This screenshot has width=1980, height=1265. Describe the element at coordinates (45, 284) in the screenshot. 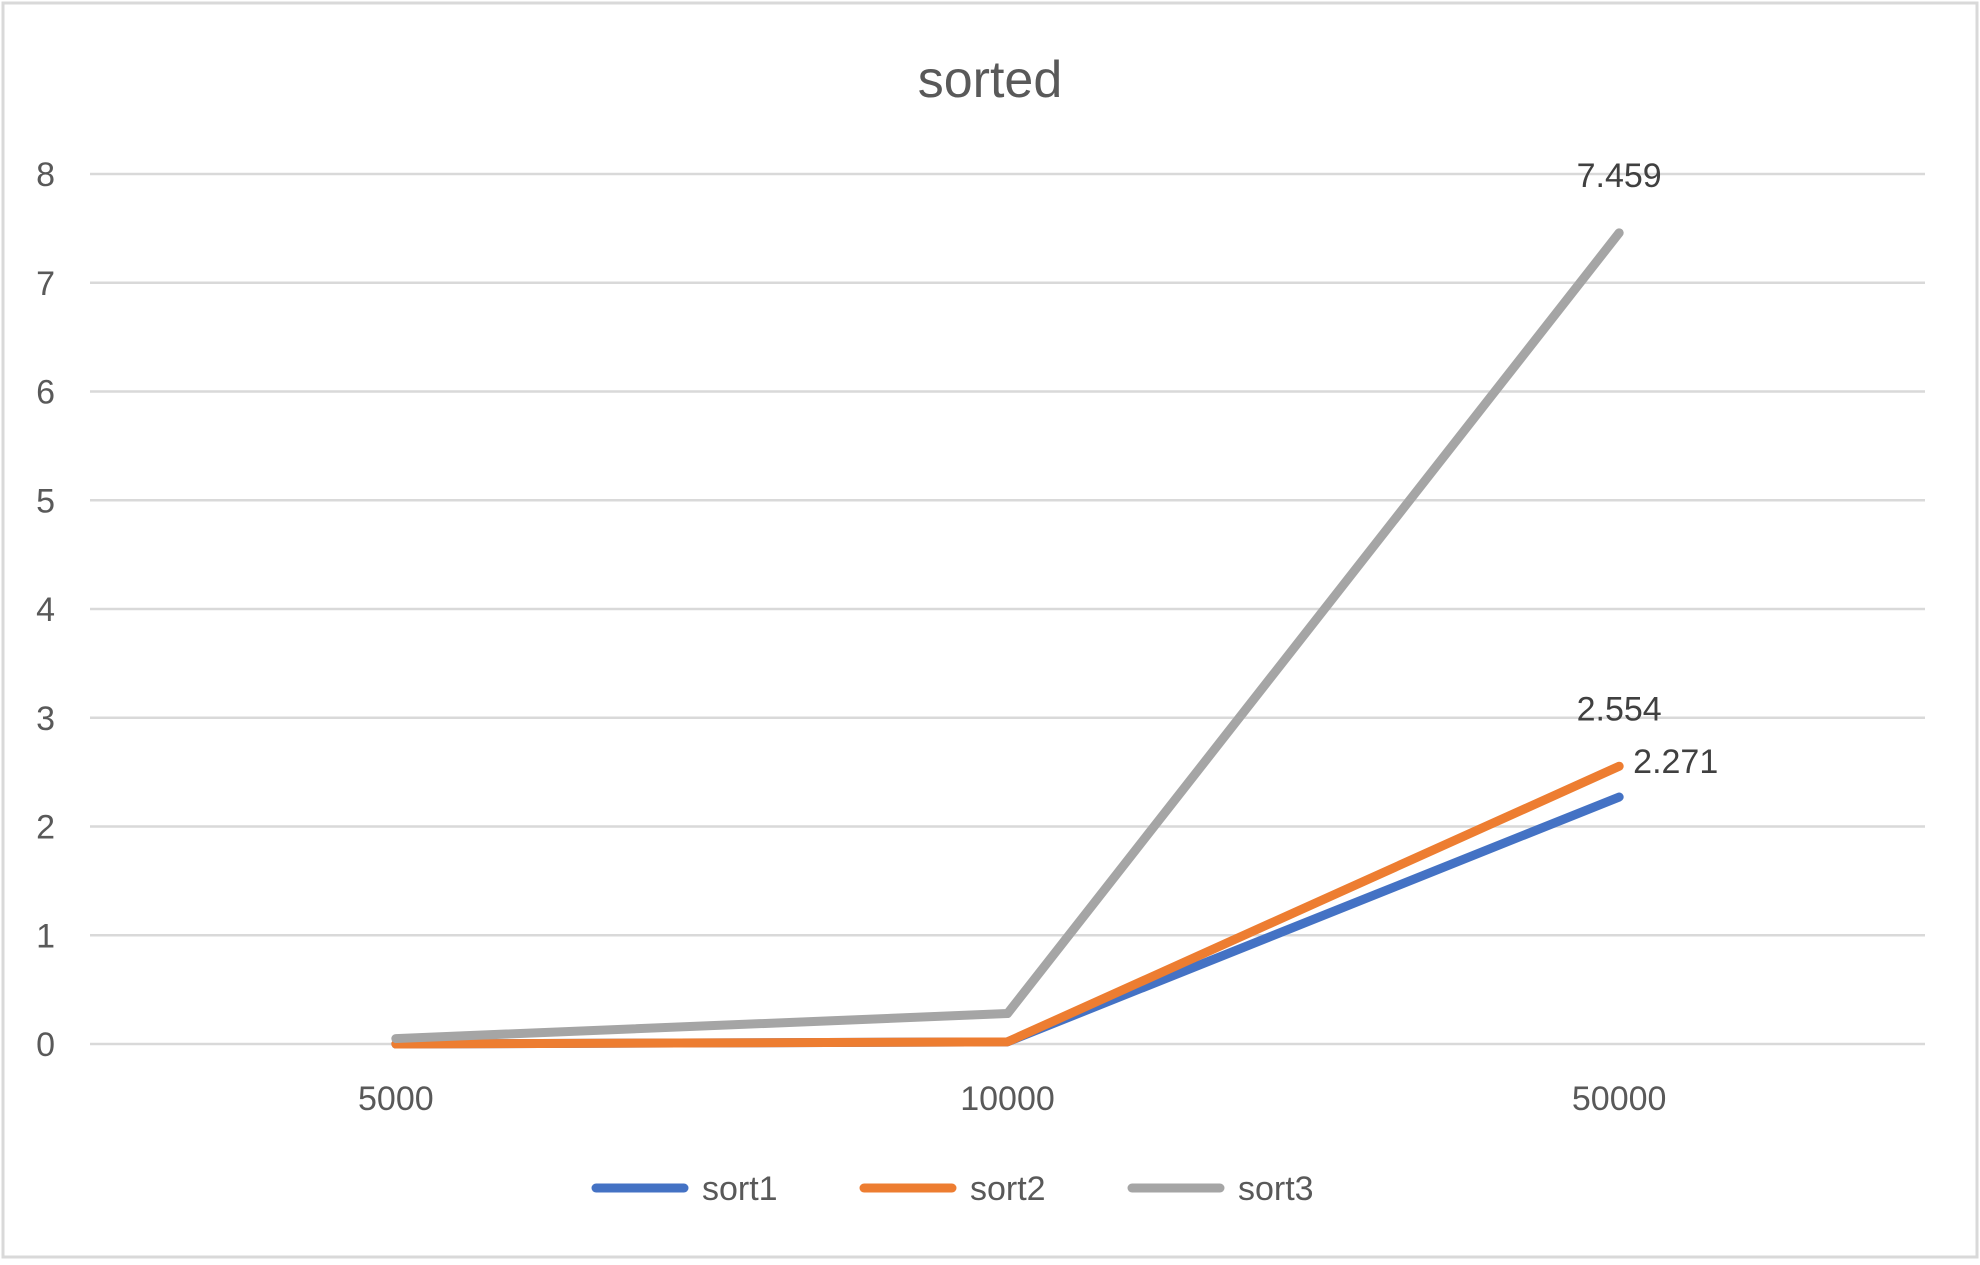

I see `y-tick-label: 7` at that location.